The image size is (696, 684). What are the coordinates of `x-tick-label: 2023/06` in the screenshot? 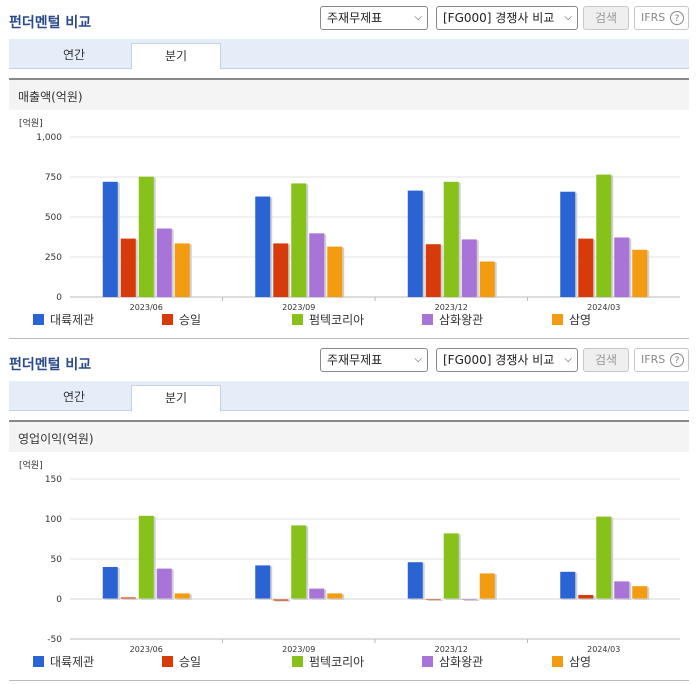 It's located at (146, 307).